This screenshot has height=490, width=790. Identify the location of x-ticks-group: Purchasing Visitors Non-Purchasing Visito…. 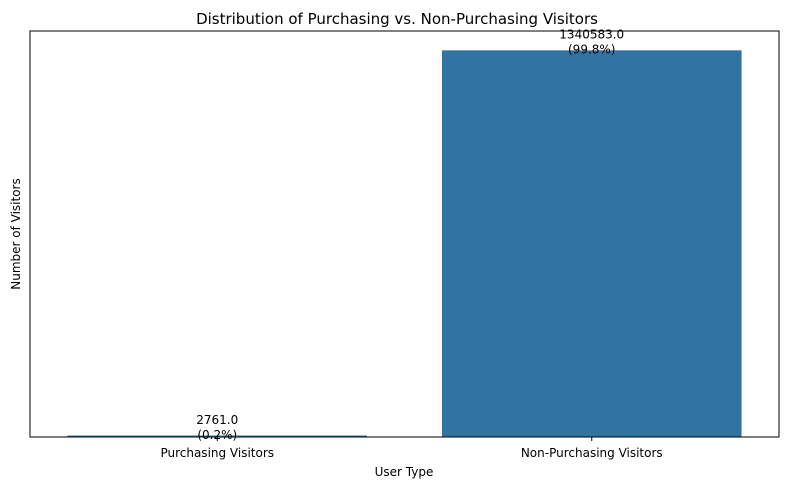
(411, 448).